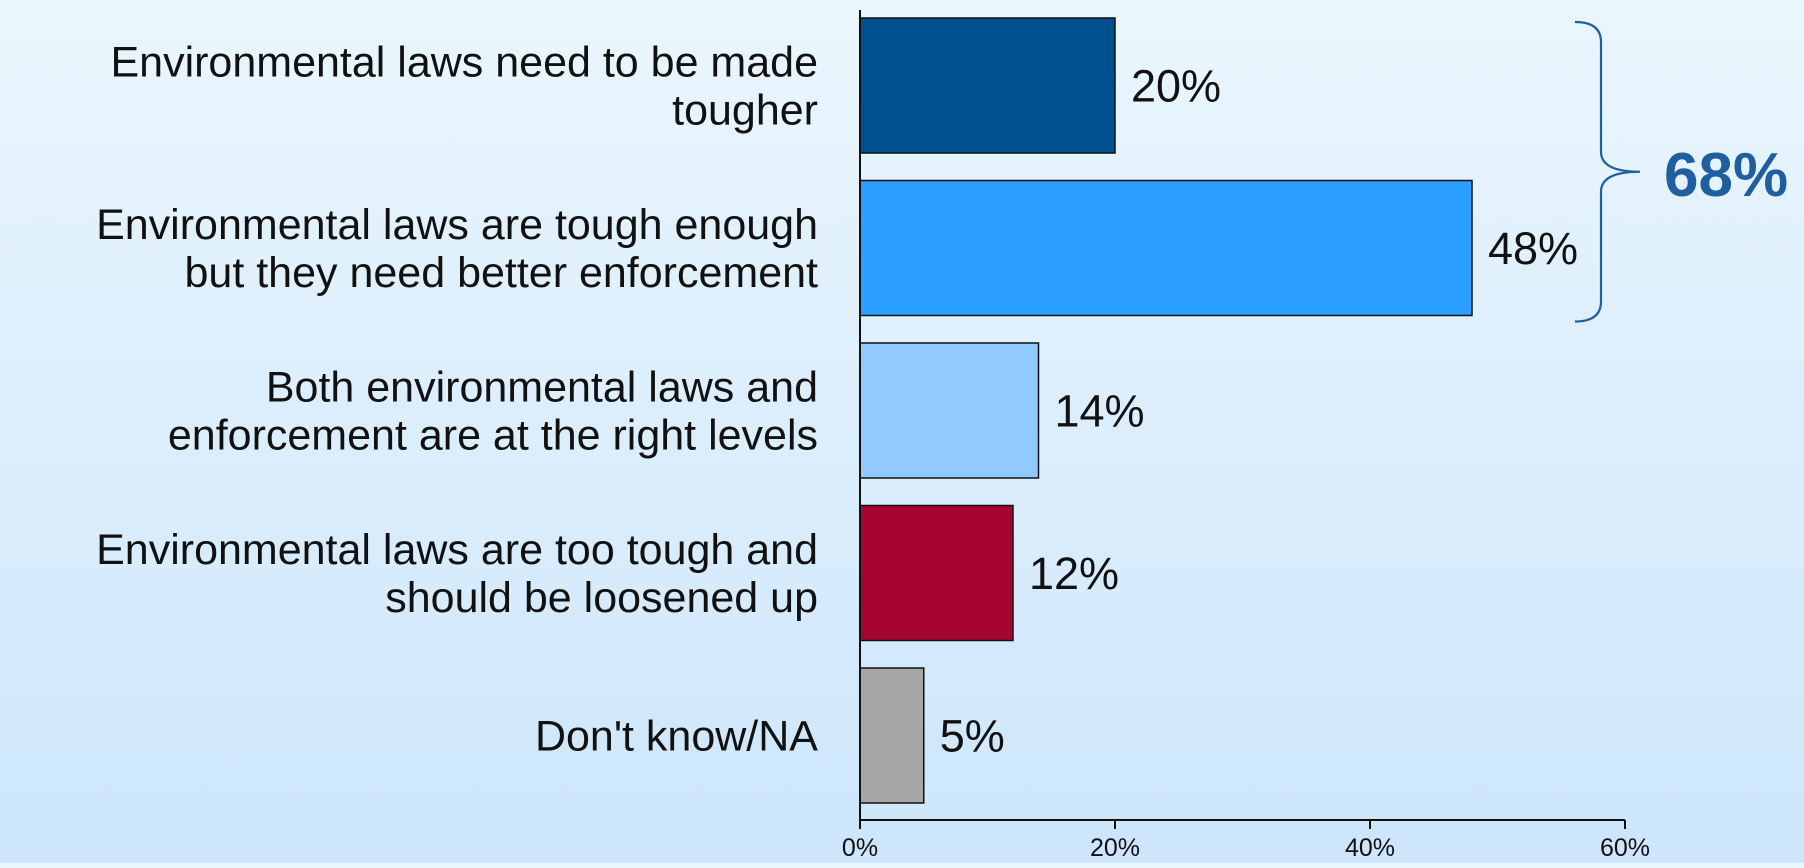 The width and height of the screenshot is (1804, 868). What do you see at coordinates (542, 388) in the screenshot?
I see `category-label-2-line-0: Both environmental laws and` at bounding box center [542, 388].